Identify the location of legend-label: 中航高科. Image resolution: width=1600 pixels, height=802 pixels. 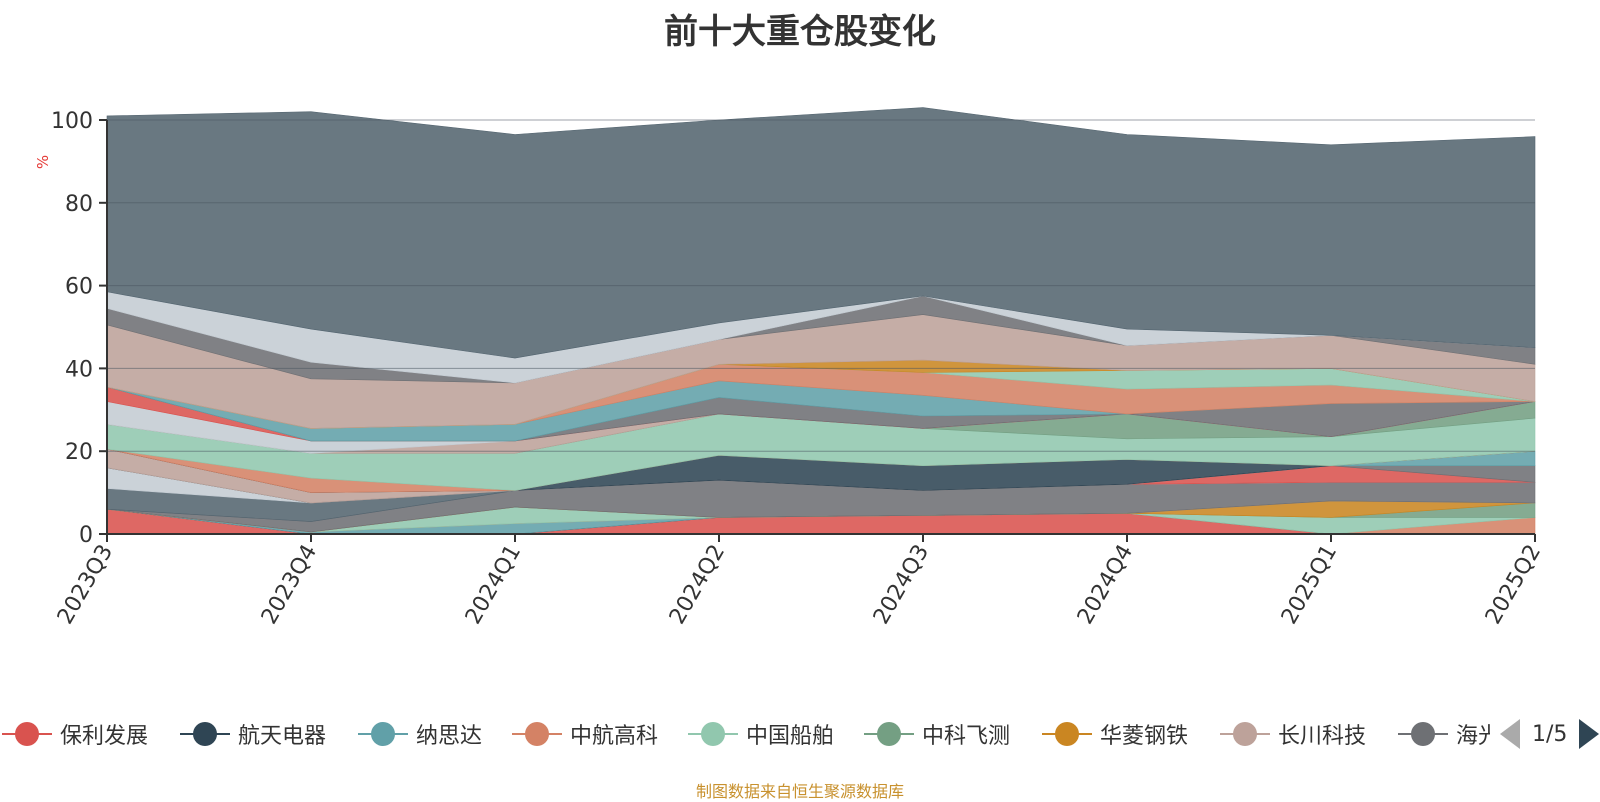
(614, 736).